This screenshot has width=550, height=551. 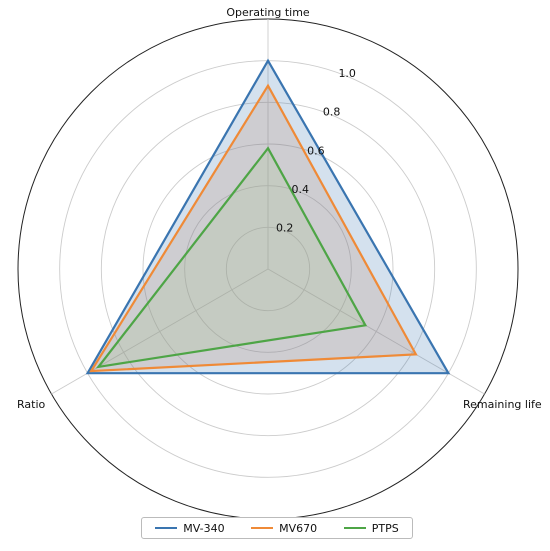 I want to click on axis-label-0: Operating time, so click(x=268, y=12).